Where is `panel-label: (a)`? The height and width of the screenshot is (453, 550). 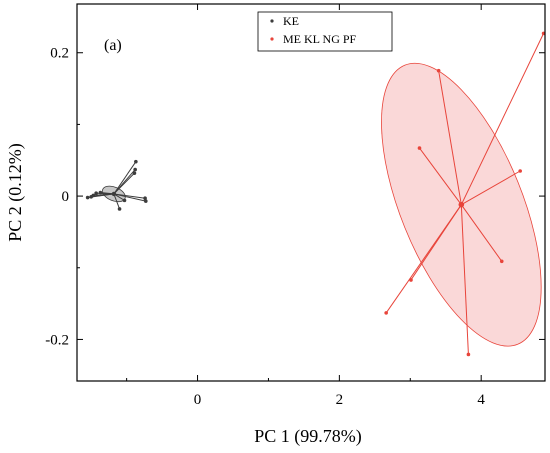 panel-label: (a) is located at coordinates (113, 45).